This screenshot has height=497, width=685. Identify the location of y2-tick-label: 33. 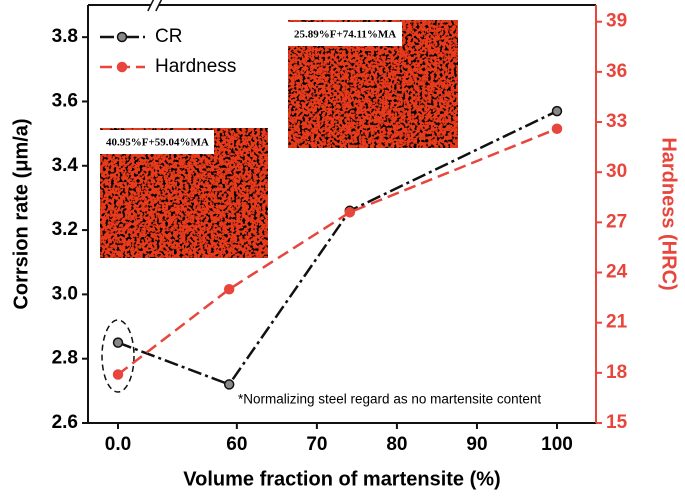
(616, 121).